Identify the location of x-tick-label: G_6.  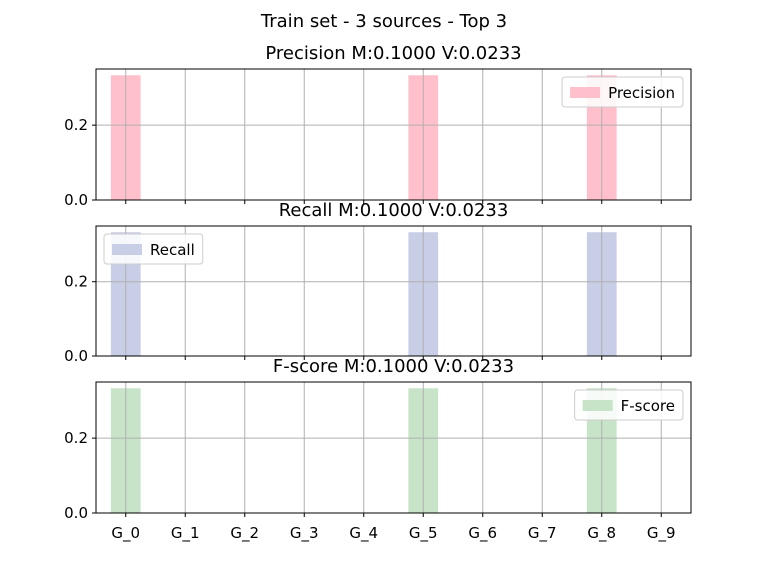
(482, 533).